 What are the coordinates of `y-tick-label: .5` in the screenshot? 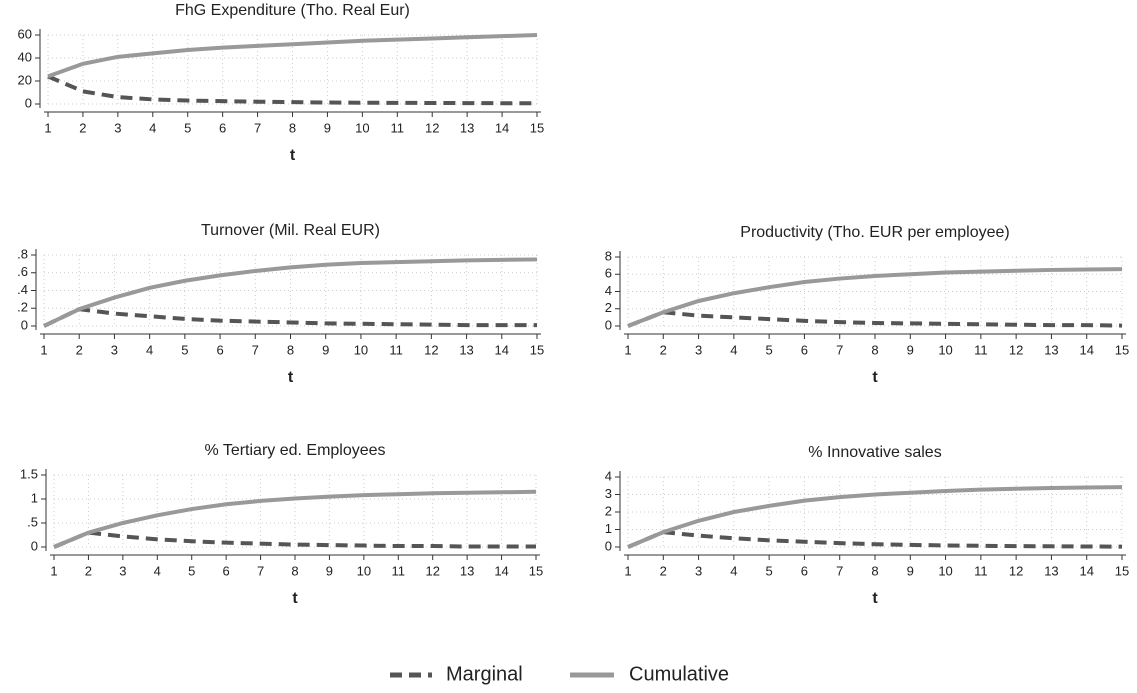 It's located at (32, 521).